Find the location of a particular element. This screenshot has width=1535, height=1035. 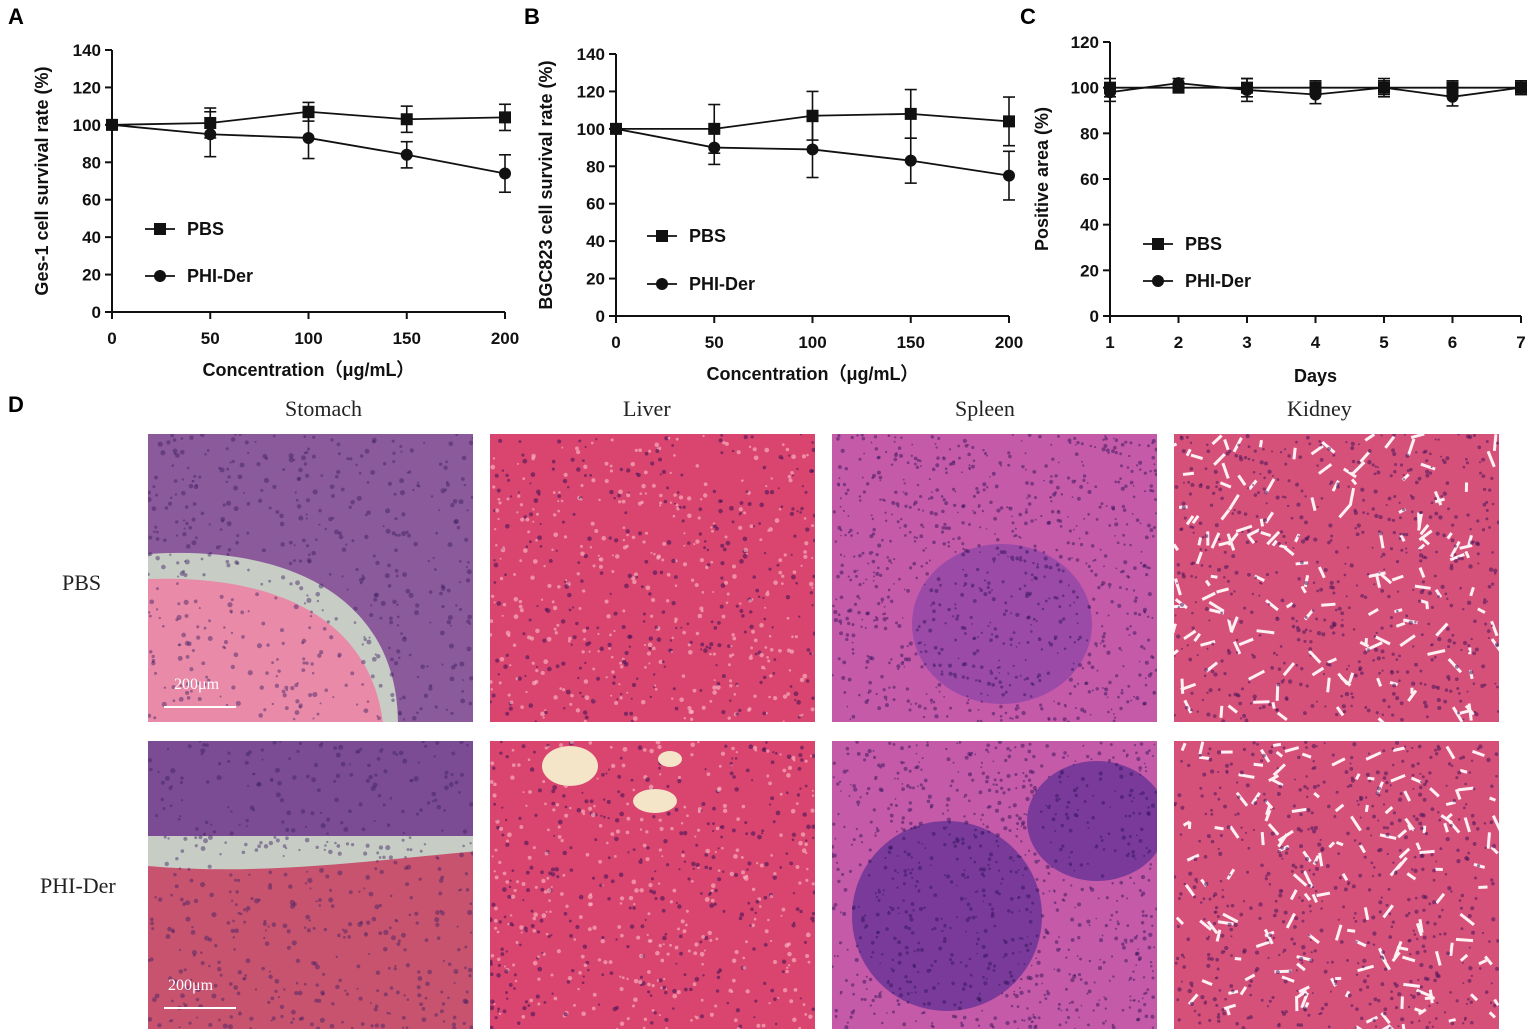

row-label-phi-der: PHI-Der is located at coordinates (78, 885).